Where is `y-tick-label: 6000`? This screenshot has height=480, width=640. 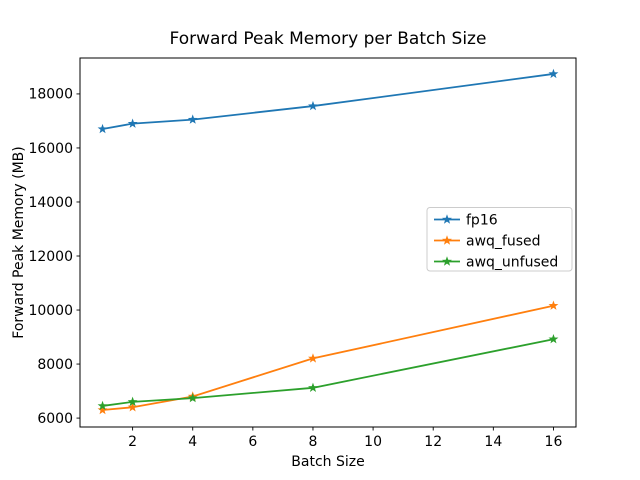
y-tick-label: 6000 is located at coordinates (55, 419).